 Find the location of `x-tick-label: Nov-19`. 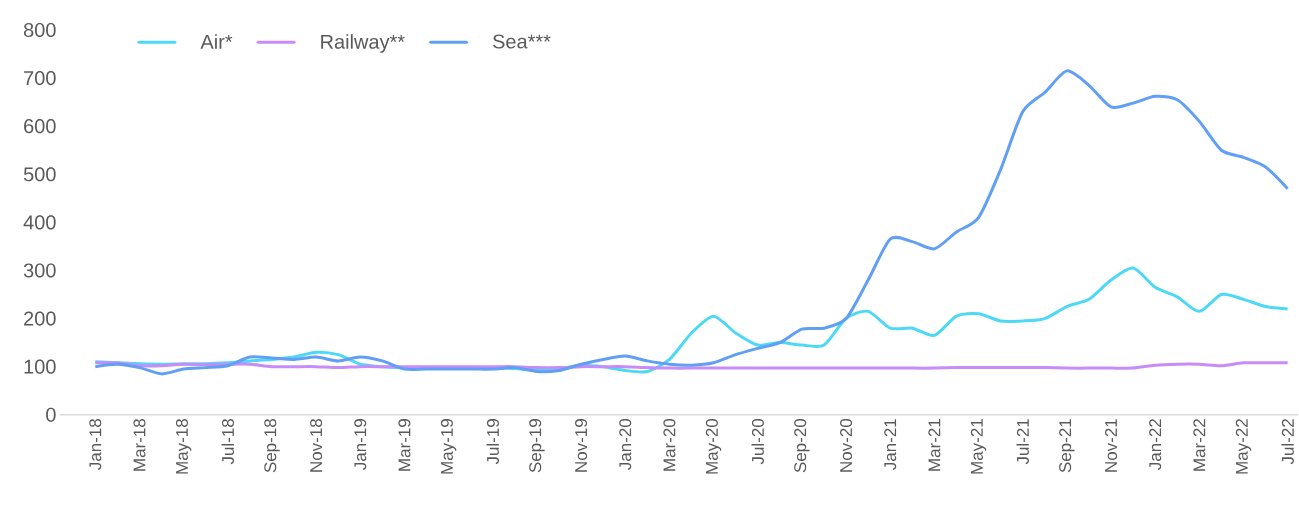

x-tick-label: Nov-19 is located at coordinates (581, 445).